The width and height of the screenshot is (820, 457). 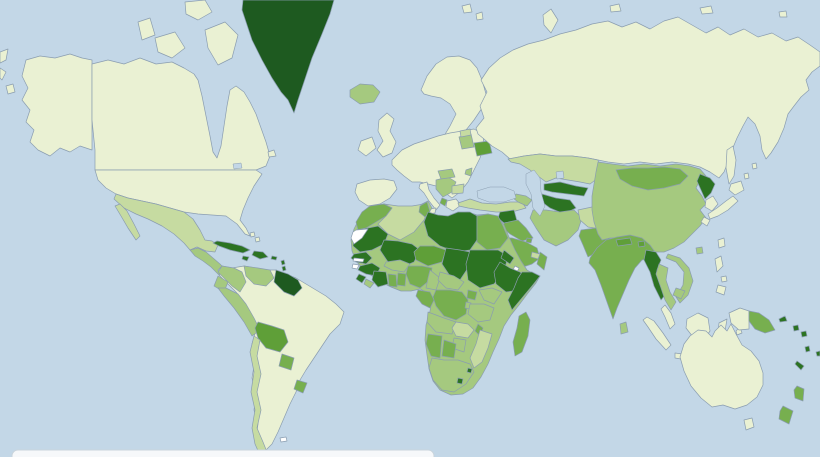 I want to click on country-ivory-coast, so click(x=380, y=279).